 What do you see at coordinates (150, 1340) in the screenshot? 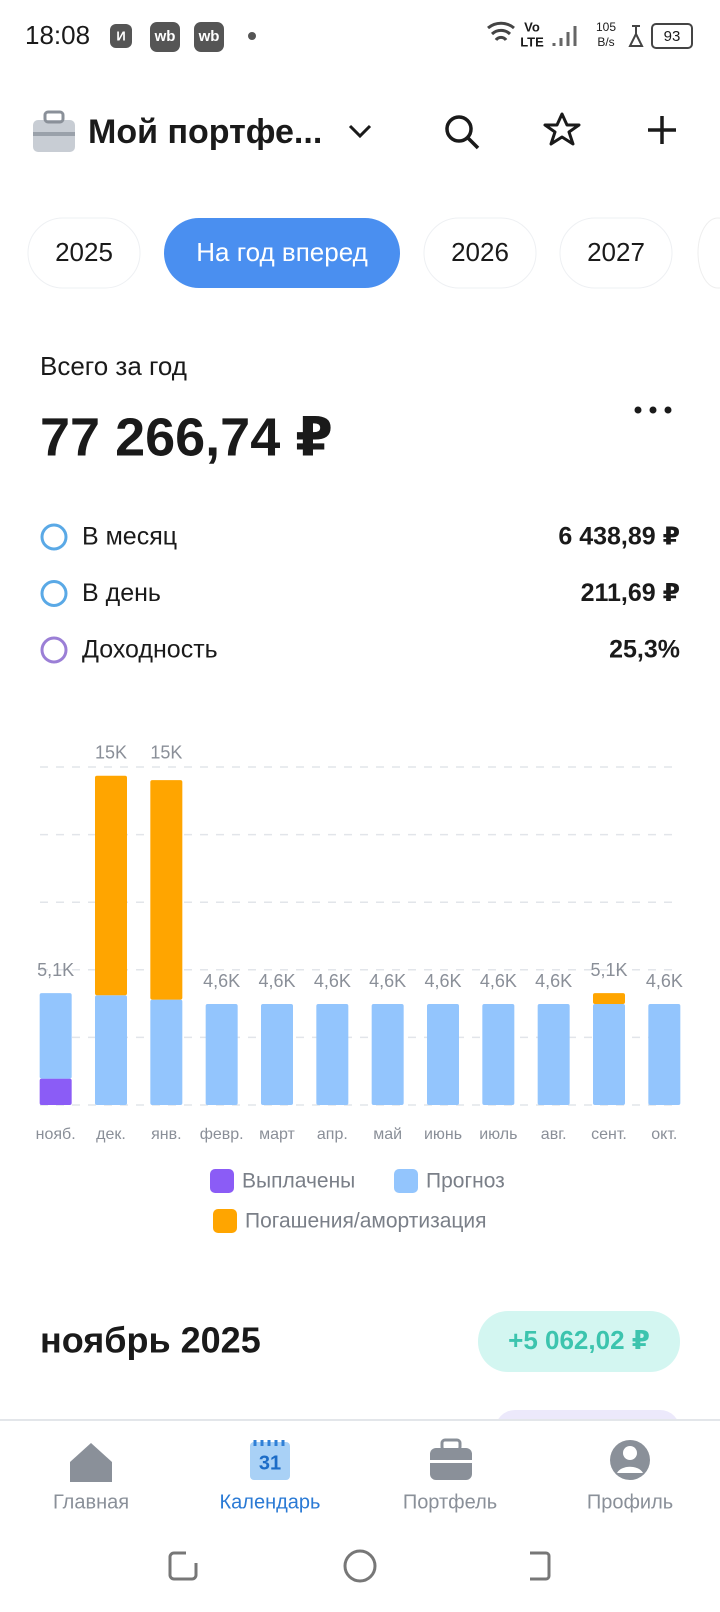
I see `month-title: ноябрь 2025` at bounding box center [150, 1340].